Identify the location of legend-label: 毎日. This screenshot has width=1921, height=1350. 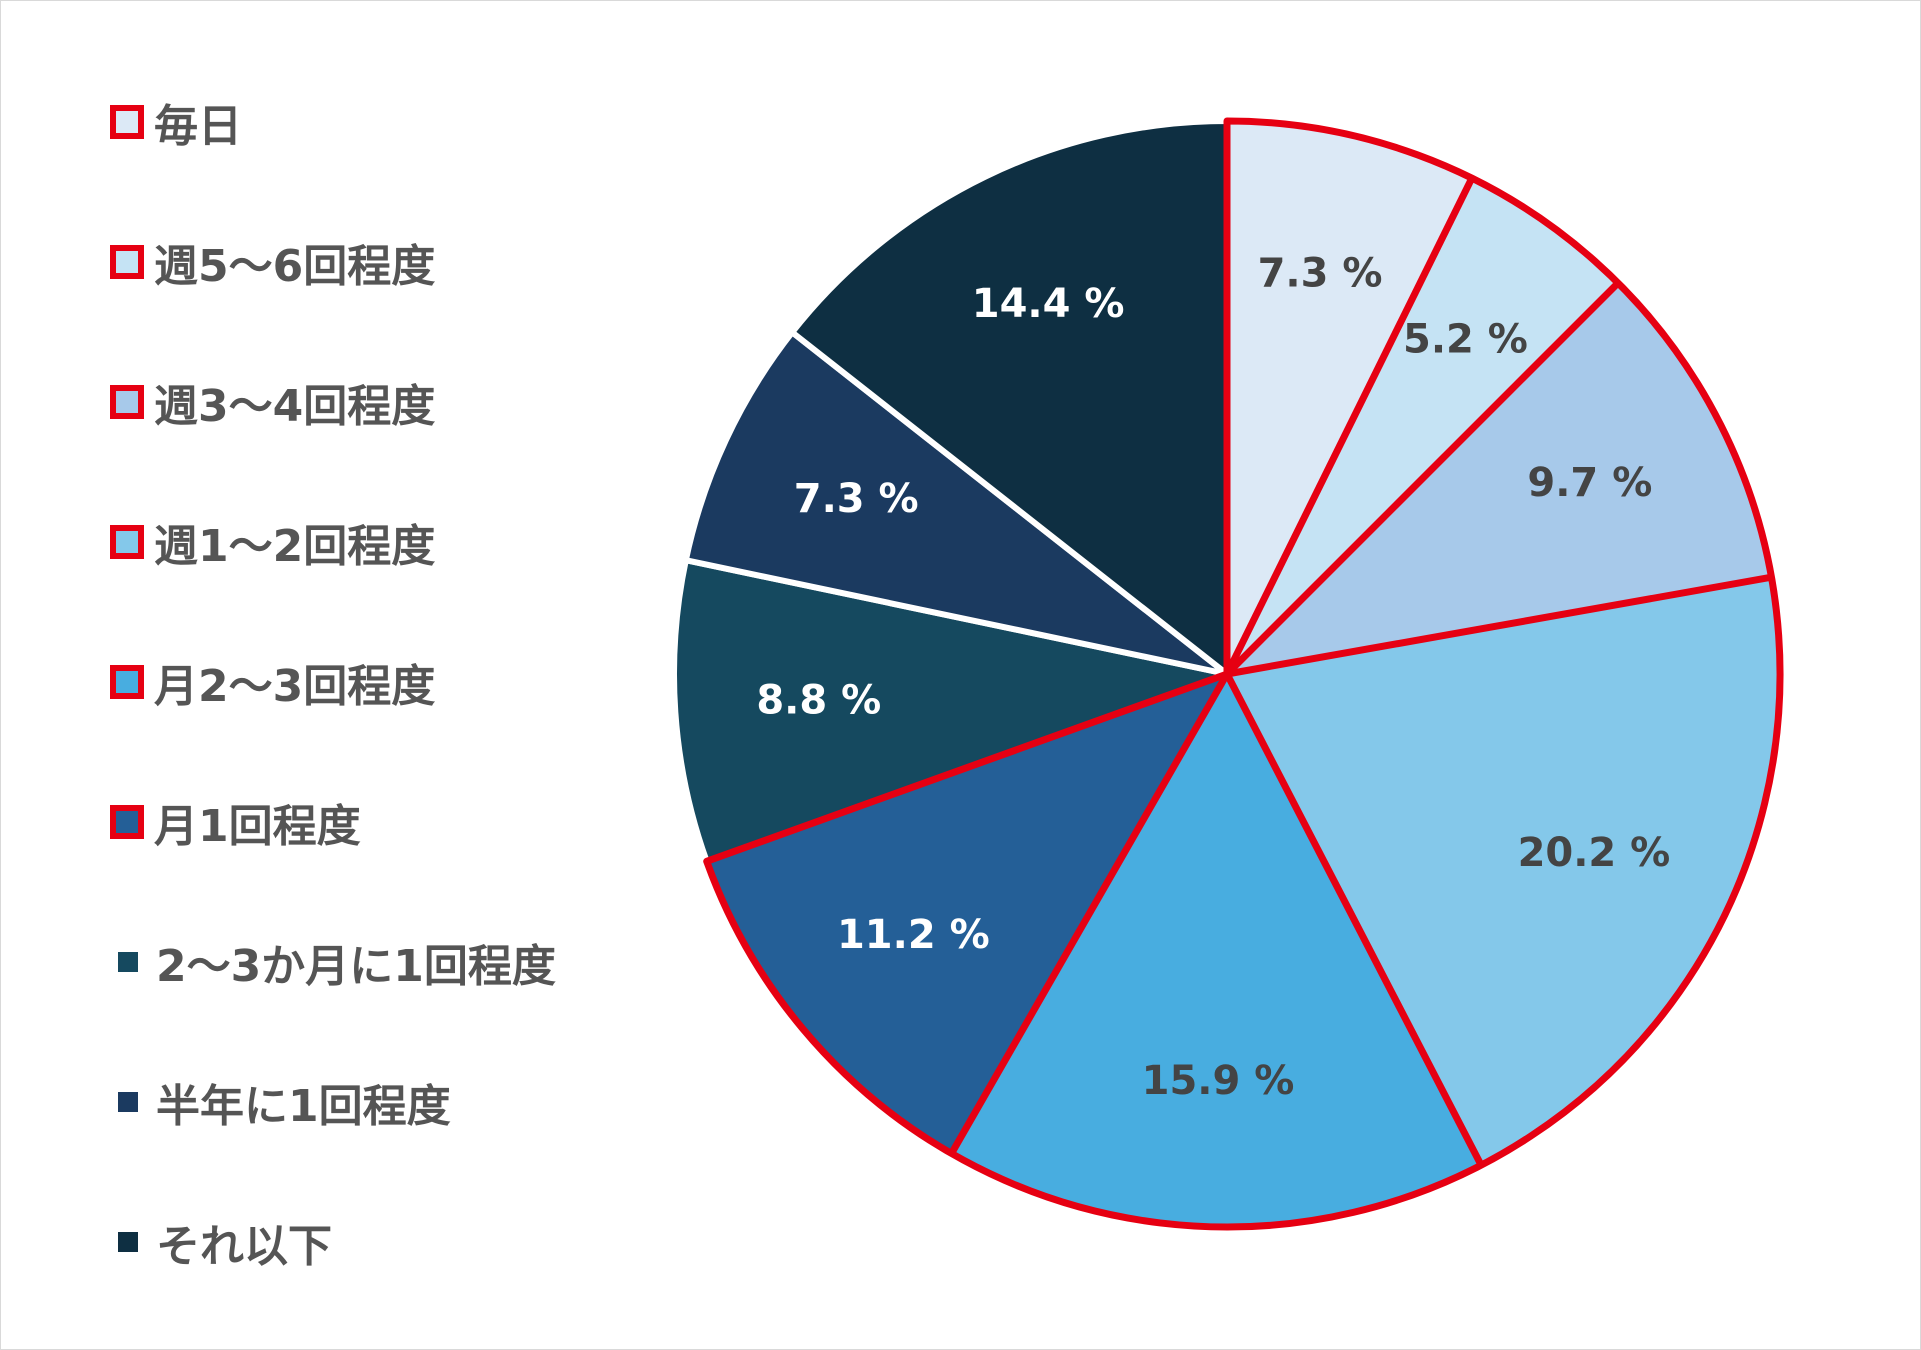
(198, 126).